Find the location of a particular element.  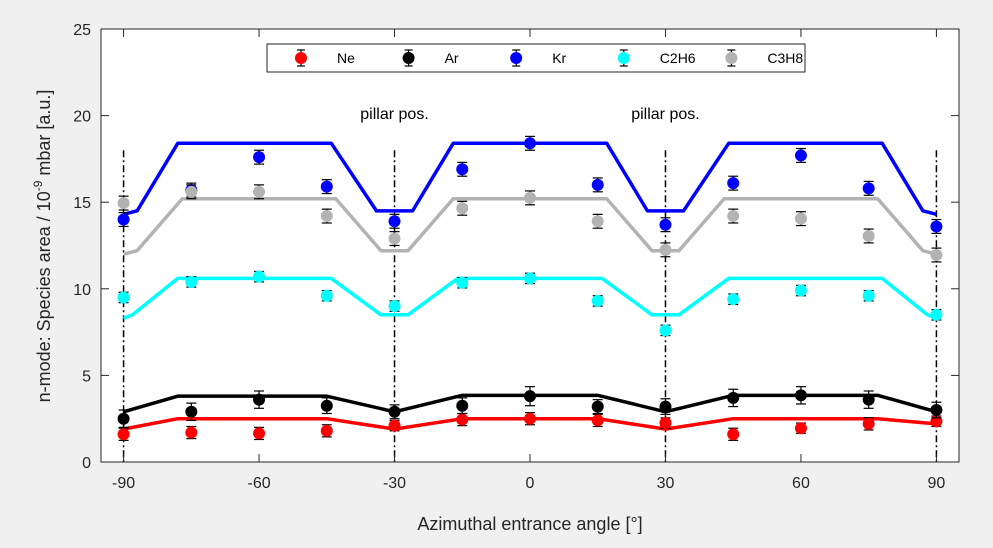

y-tick-label: 20 is located at coordinates (82, 117).